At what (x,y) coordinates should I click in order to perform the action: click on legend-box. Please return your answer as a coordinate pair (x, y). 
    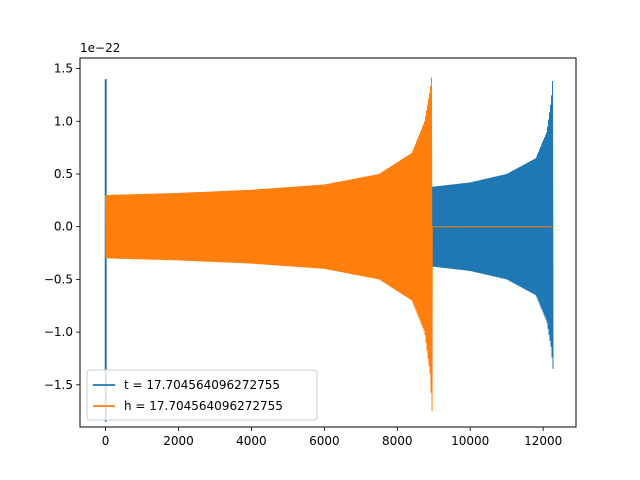
    Looking at the image, I should click on (202, 395).